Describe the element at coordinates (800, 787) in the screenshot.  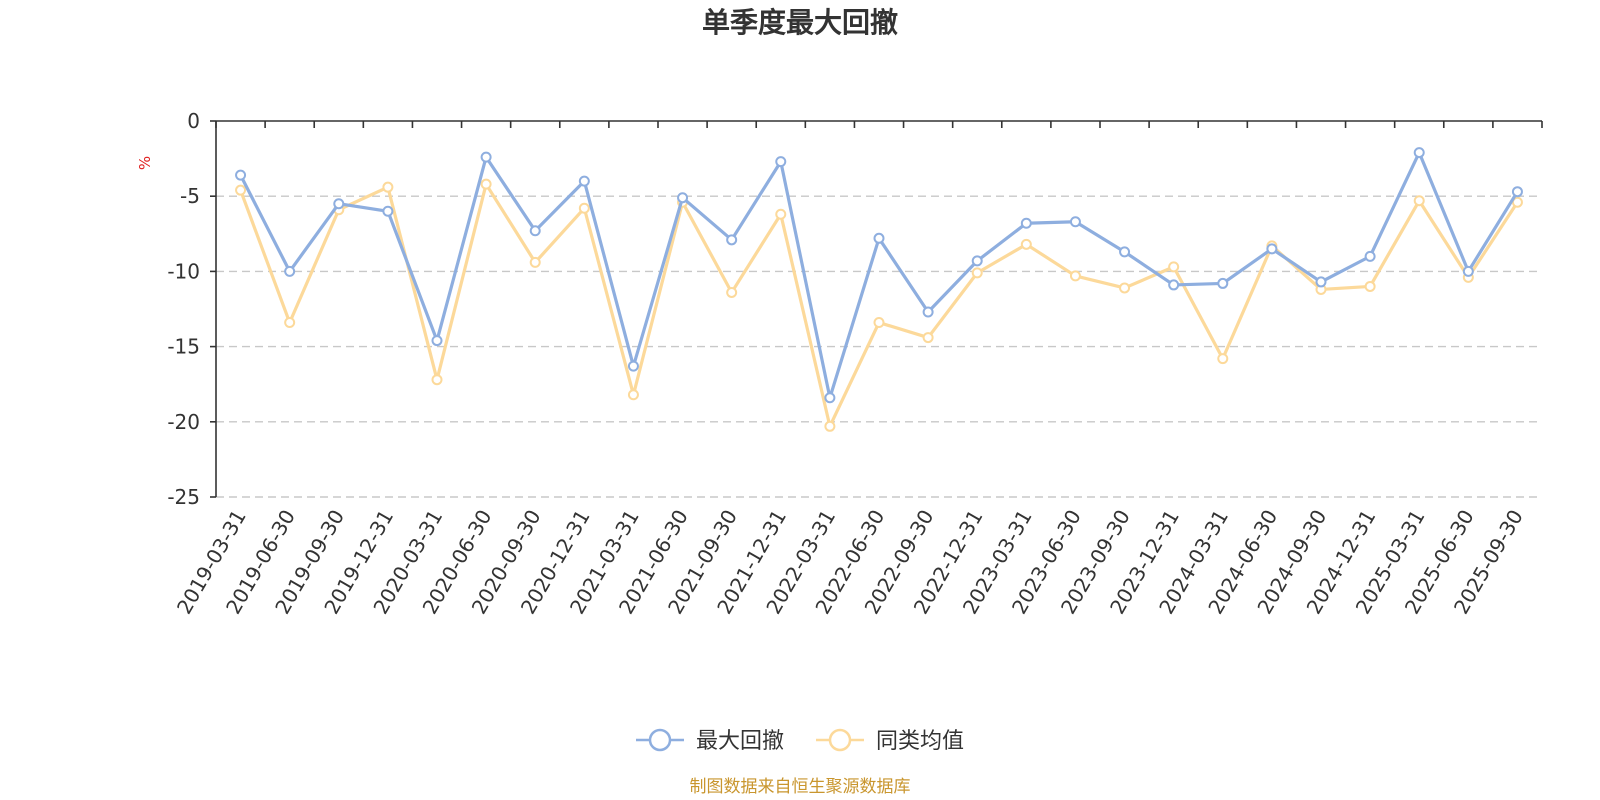
I see `data-source-note: 制图数据来自恒生聚源数据库` at that location.